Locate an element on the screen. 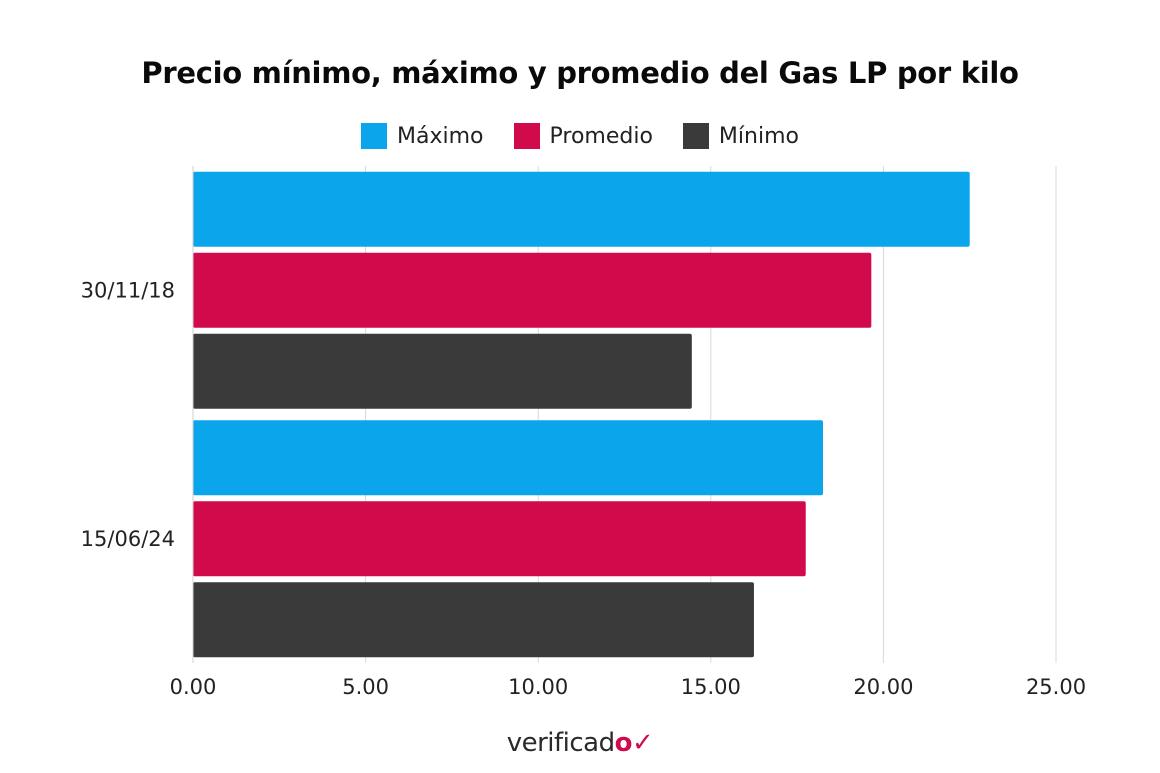 This screenshot has height=773, width=1160. legend: Máximo Promedio Mínimo is located at coordinates (580, 136).